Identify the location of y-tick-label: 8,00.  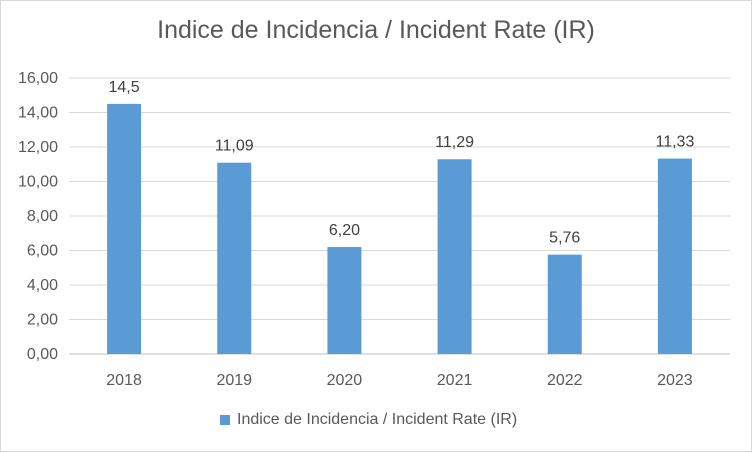
(42, 216).